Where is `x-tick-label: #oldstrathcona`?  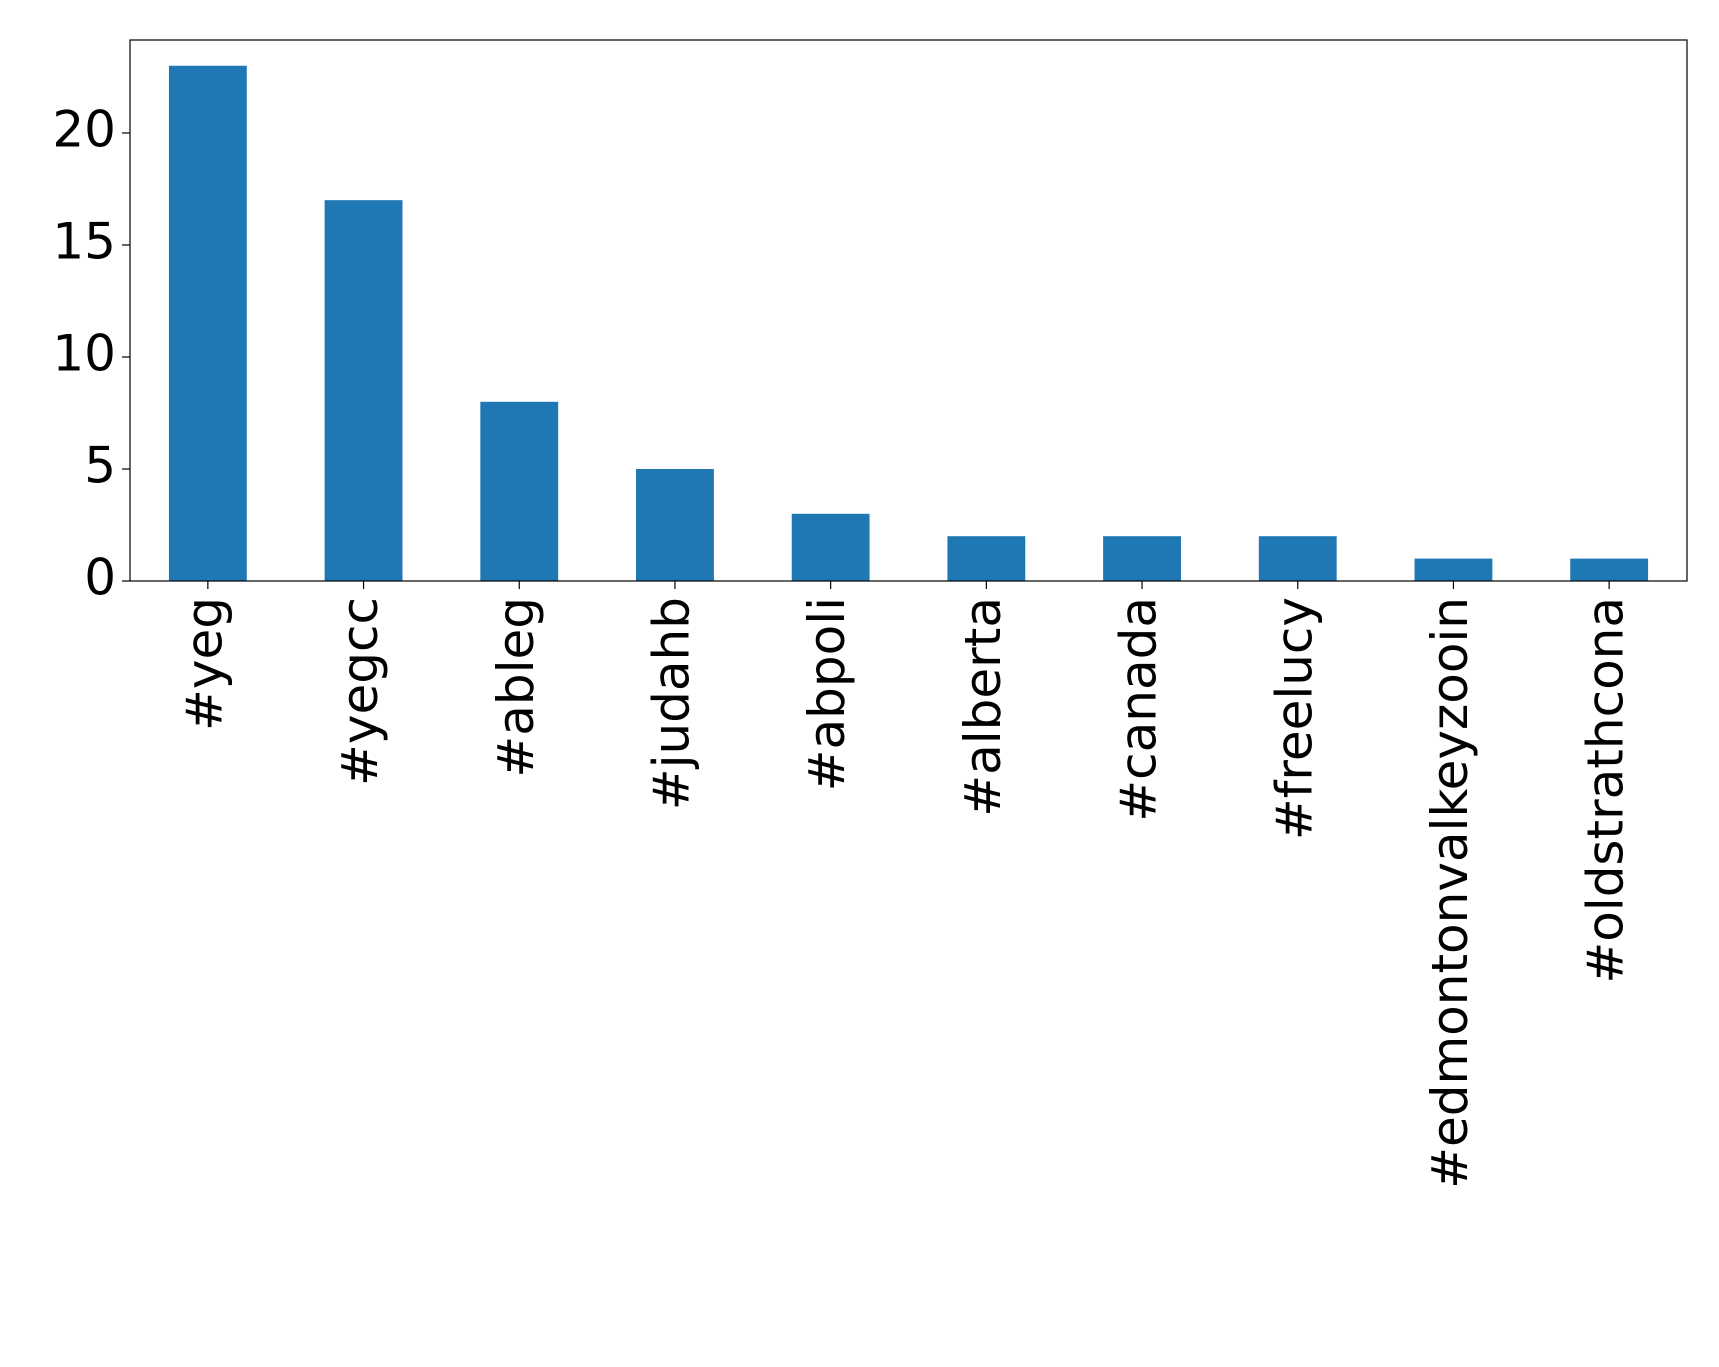
x-tick-label: #oldstrathcona is located at coordinates (1606, 790).